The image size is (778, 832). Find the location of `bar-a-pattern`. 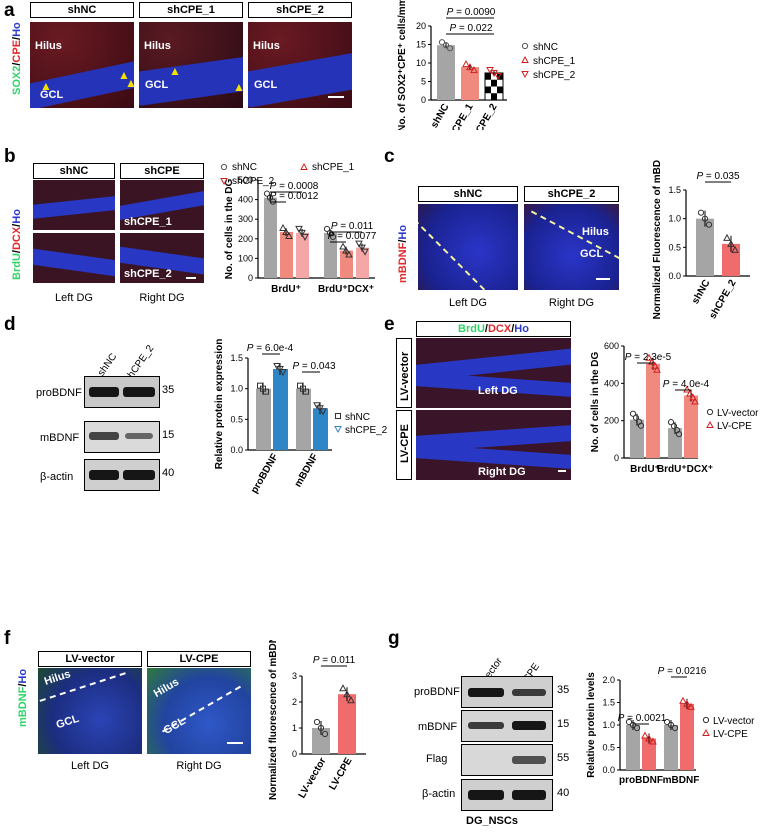

bar-a-pattern is located at coordinates (488, 76).